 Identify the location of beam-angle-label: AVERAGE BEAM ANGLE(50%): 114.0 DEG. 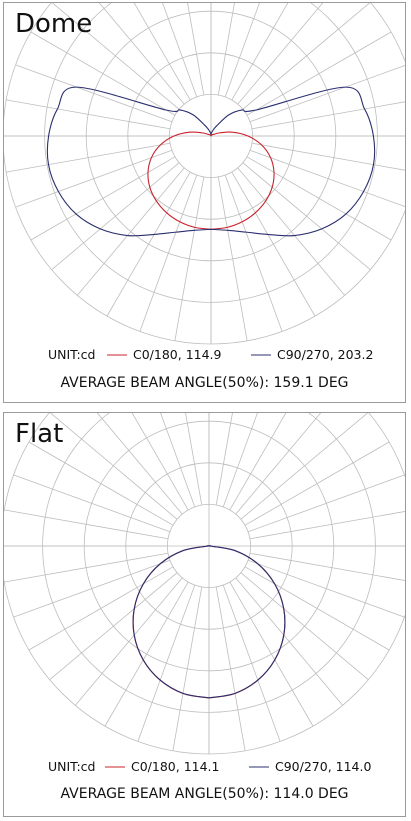
(204, 794).